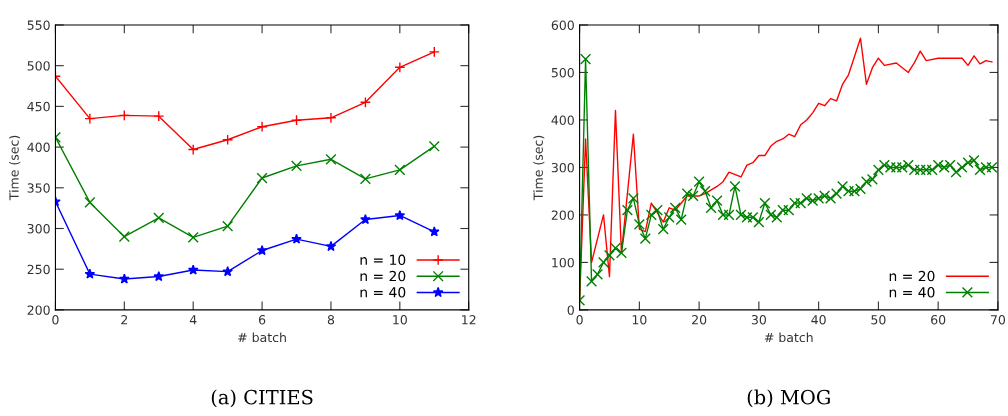  What do you see at coordinates (699, 320) in the screenshot?
I see `x-tick-label: 20` at bounding box center [699, 320].